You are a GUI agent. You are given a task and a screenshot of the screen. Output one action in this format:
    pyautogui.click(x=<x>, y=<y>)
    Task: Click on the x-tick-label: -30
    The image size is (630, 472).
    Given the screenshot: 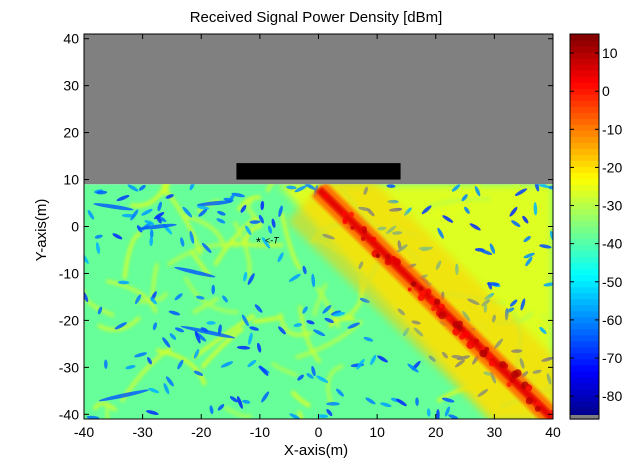 What is the action you would take?
    pyautogui.click(x=143, y=432)
    